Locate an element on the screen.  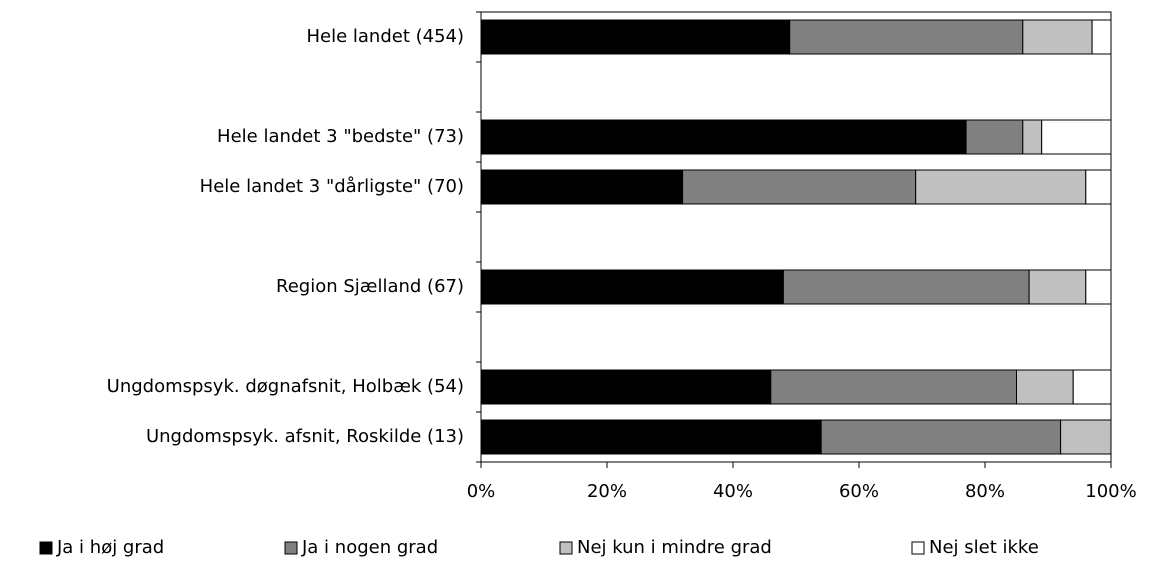
legend-label: Nej slet ikke is located at coordinates (984, 547).